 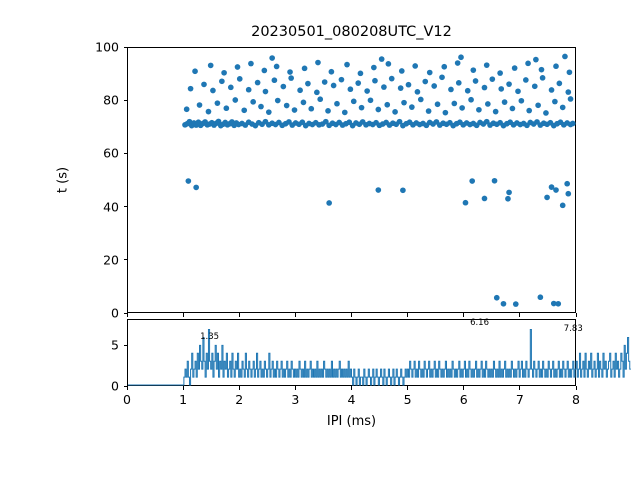 I want to click on hist-x-tick-label-2: 2, so click(x=239, y=399).